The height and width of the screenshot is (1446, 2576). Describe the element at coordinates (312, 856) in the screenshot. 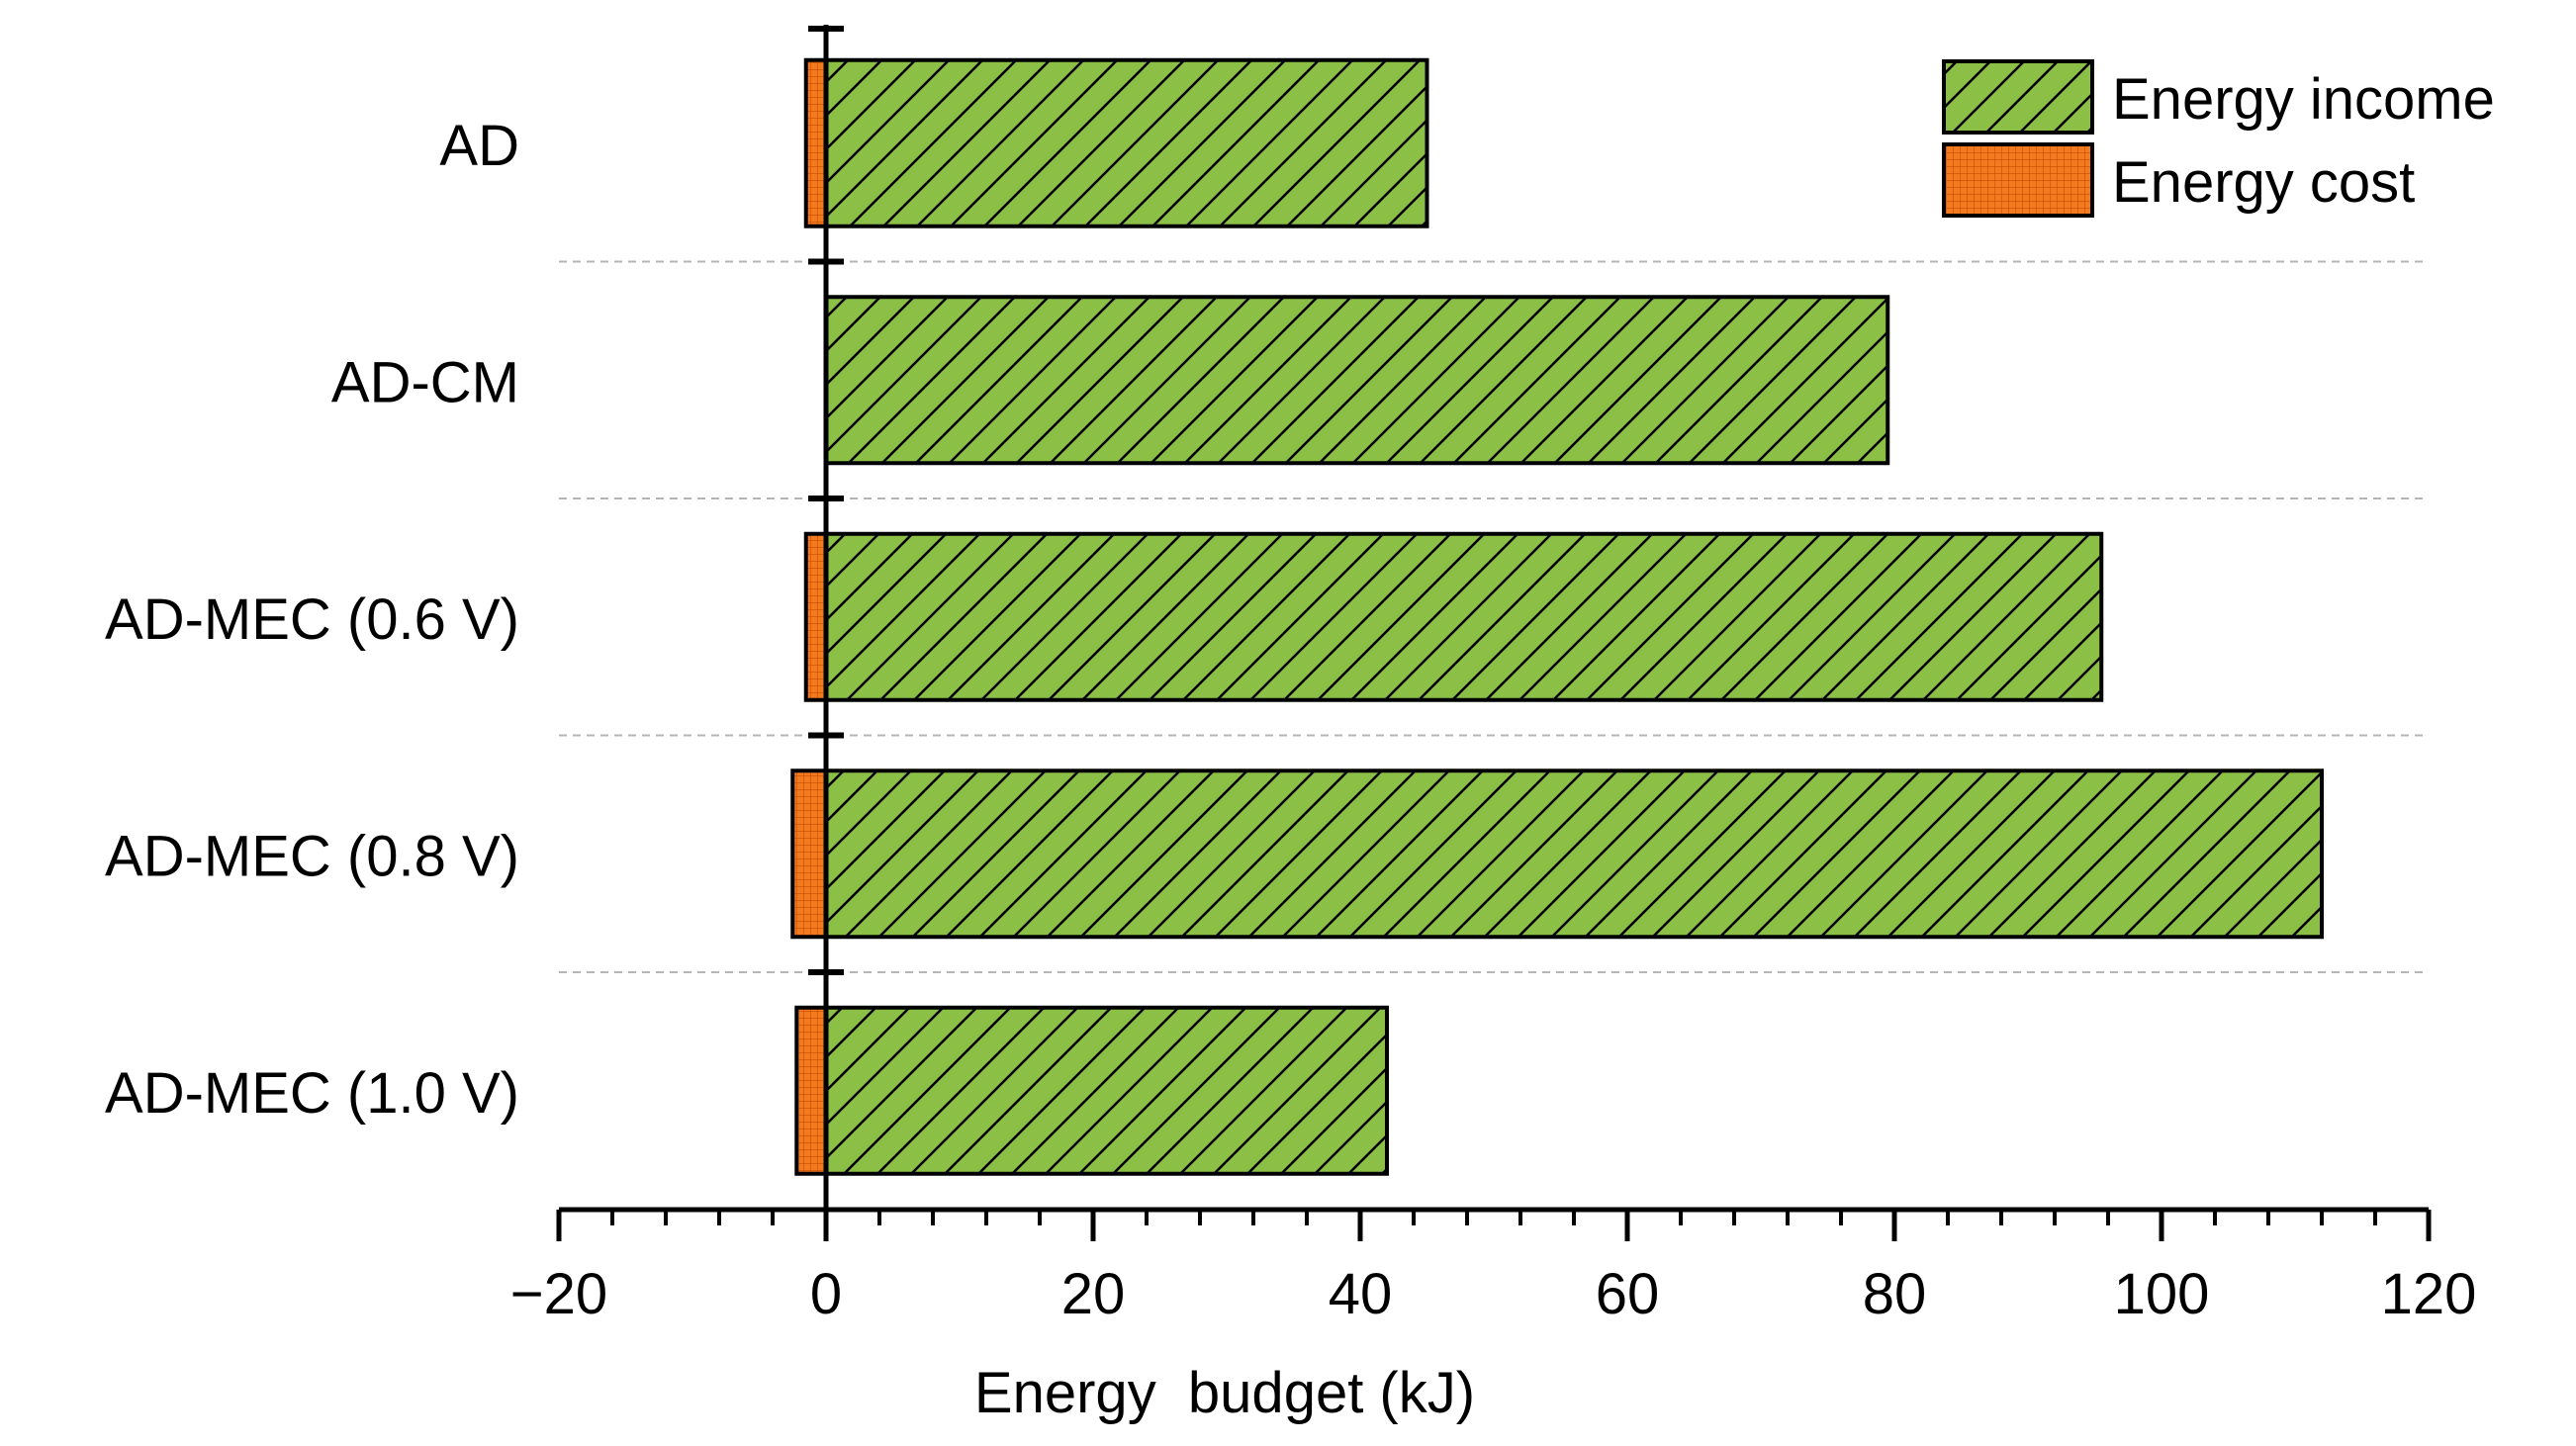

I see `category-label-ad-mec-0-8-v: AD-MEC (0.8 V)` at that location.